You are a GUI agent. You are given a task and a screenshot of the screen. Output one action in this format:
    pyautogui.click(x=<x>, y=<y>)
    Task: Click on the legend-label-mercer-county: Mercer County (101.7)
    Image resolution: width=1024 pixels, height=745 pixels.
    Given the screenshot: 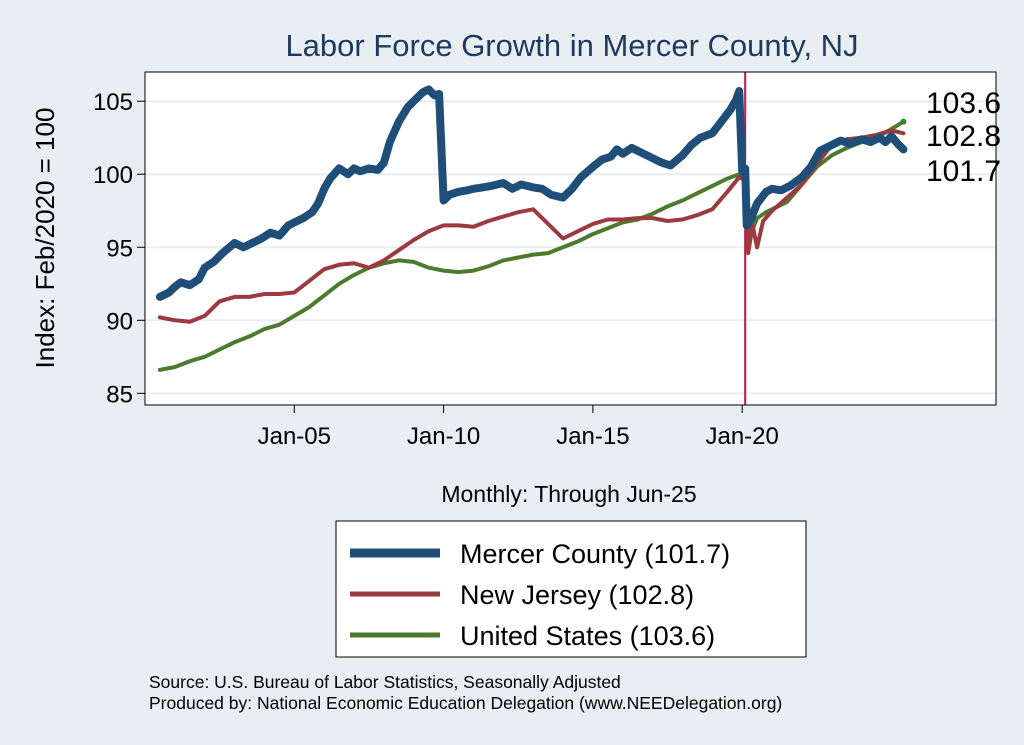 What is the action you would take?
    pyautogui.click(x=595, y=554)
    